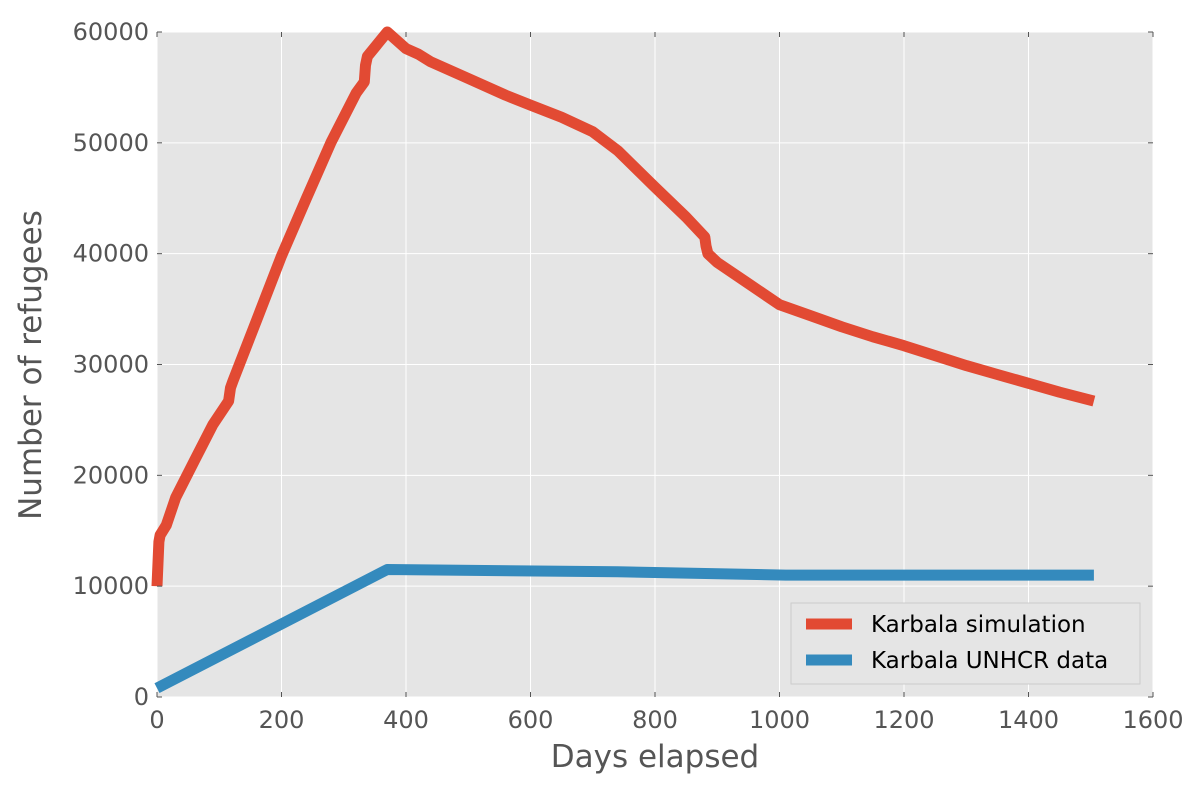  Describe the element at coordinates (1152, 720) in the screenshot. I see `x-tick-label: 1600` at that location.